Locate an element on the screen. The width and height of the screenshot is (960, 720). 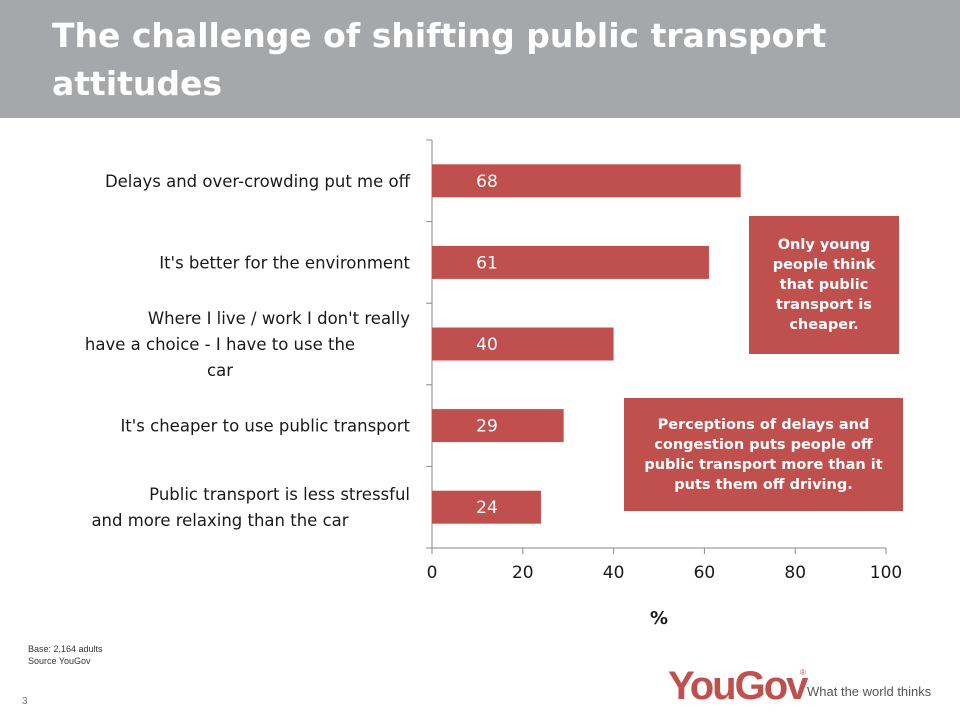
x-tick-label: 0 is located at coordinates (432, 573).